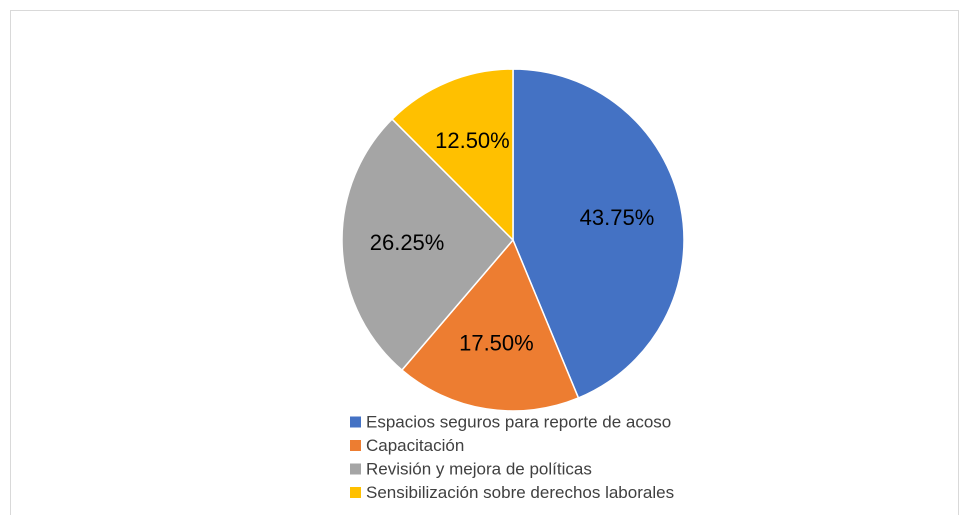  What do you see at coordinates (407, 242) in the screenshot?
I see `data-label: 26.25%` at bounding box center [407, 242].